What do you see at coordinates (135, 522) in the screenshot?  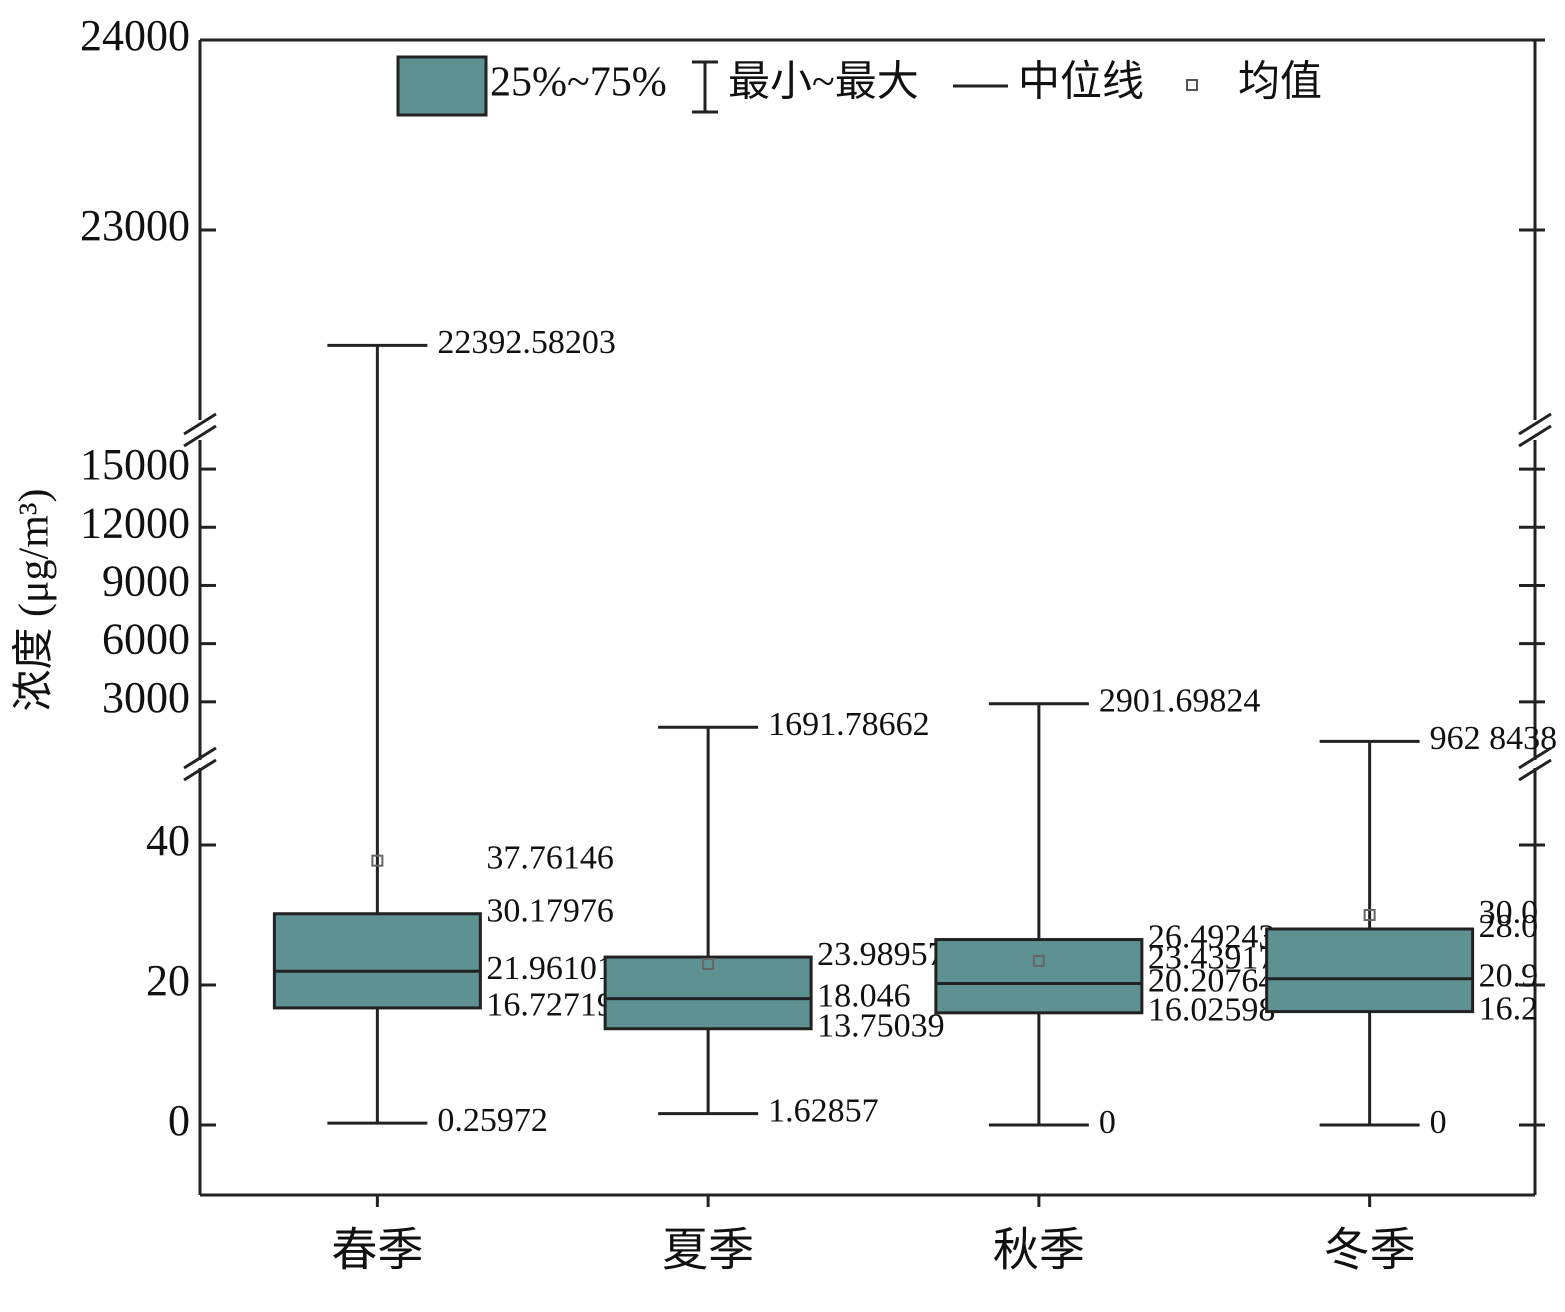 I see `y-tick-label: 12000` at bounding box center [135, 522].